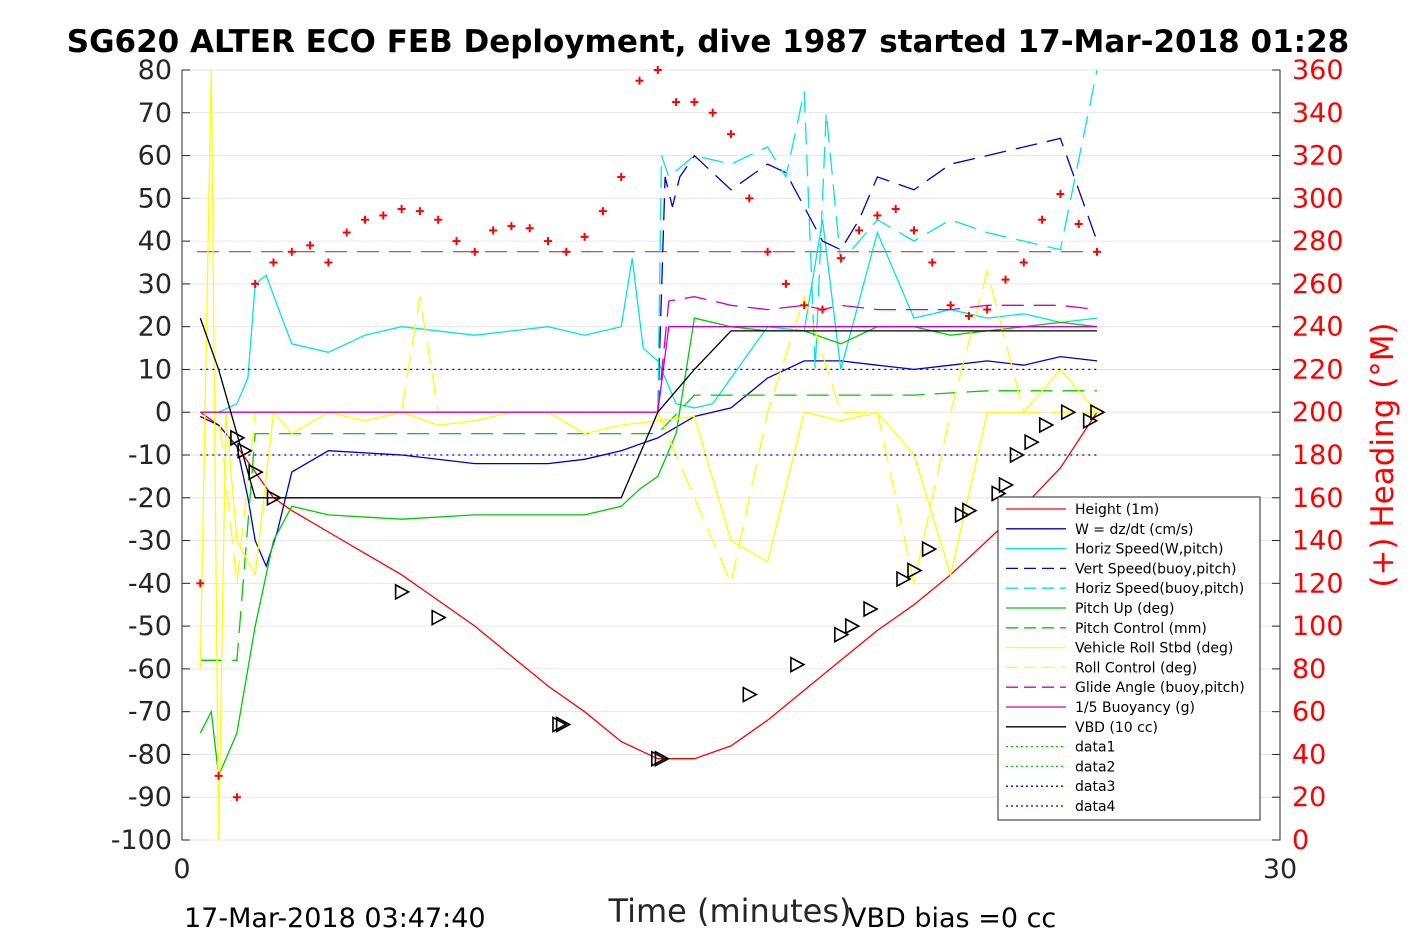 The width and height of the screenshot is (1417, 950). Describe the element at coordinates (1134, 530) in the screenshot. I see `legend-label: W = dz/dt (cm/s)` at that location.